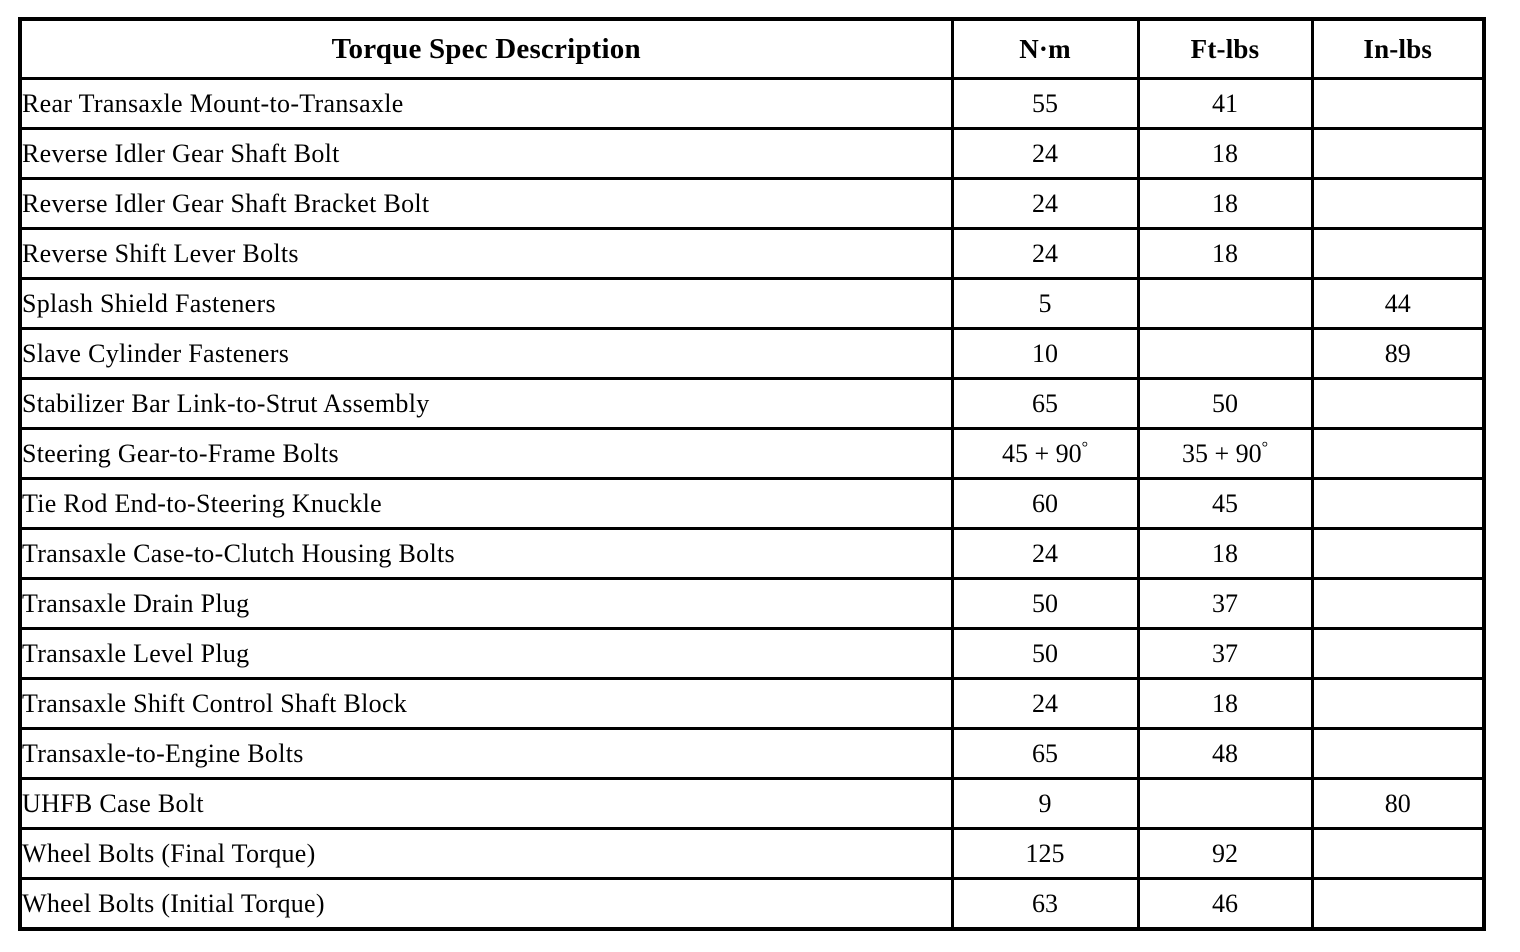 This screenshot has height=952, width=1520. I want to click on cell-description: UHFB Case Bolt, so click(486, 803).